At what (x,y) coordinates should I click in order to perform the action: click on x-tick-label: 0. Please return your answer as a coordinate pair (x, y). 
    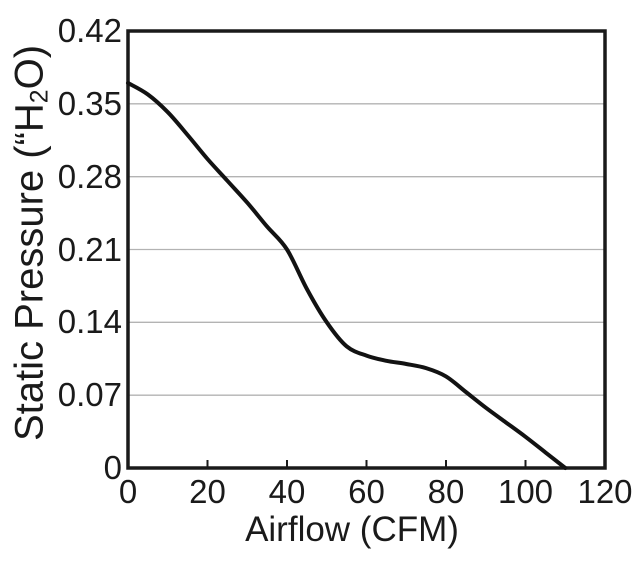
    Looking at the image, I should click on (128, 491).